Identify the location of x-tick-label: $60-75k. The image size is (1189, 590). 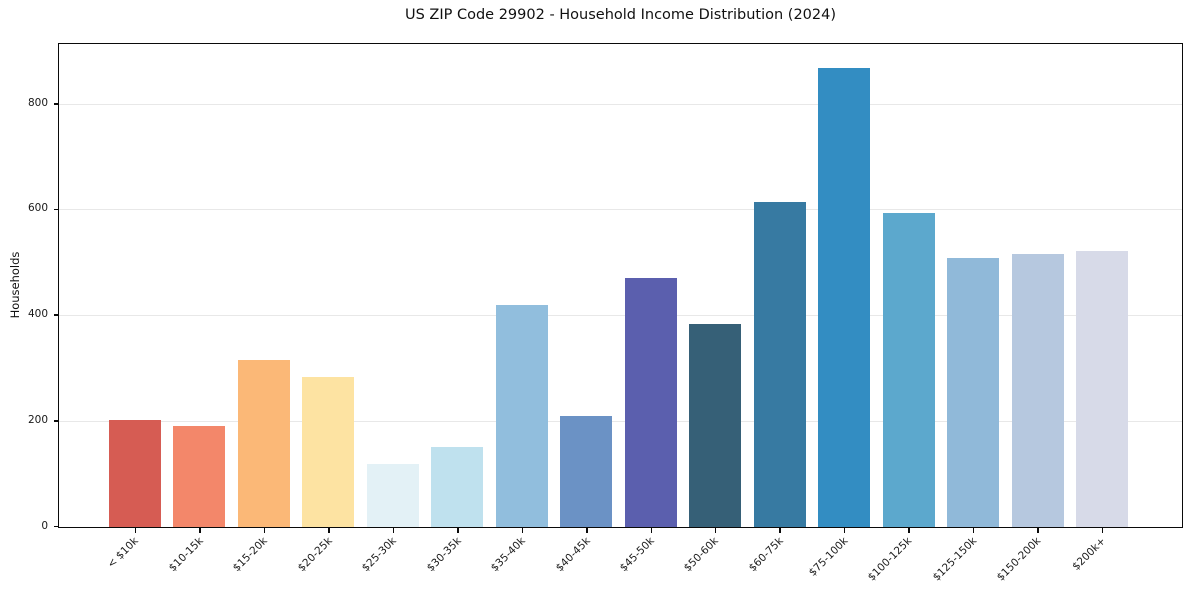
(766, 554).